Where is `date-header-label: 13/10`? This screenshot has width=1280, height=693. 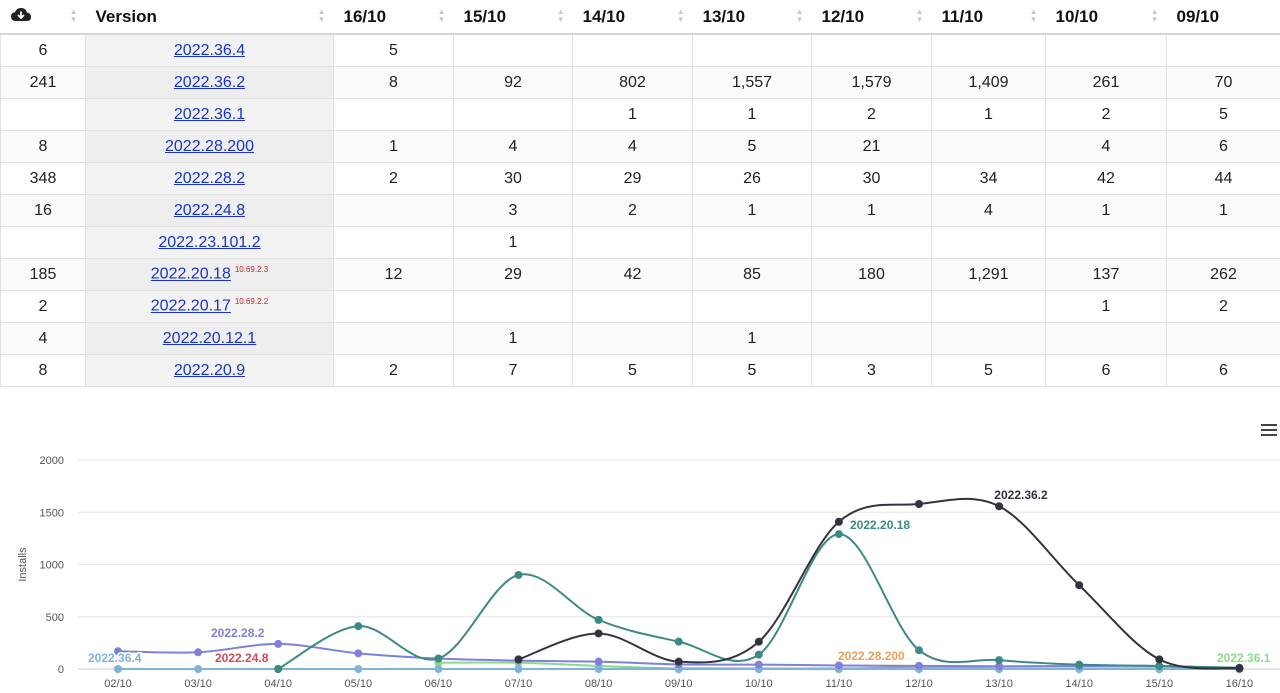 date-header-label: 13/10 is located at coordinates (724, 16).